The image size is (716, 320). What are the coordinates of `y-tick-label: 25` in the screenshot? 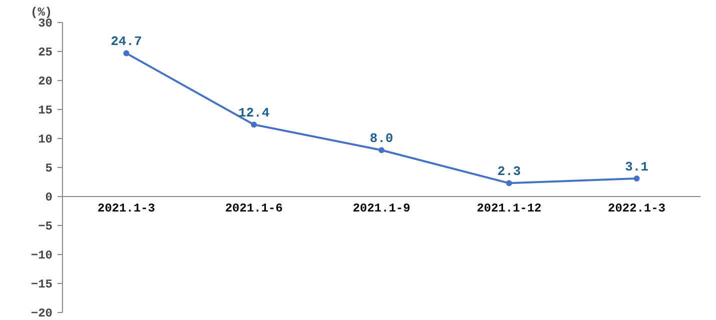 It's located at (45, 53).